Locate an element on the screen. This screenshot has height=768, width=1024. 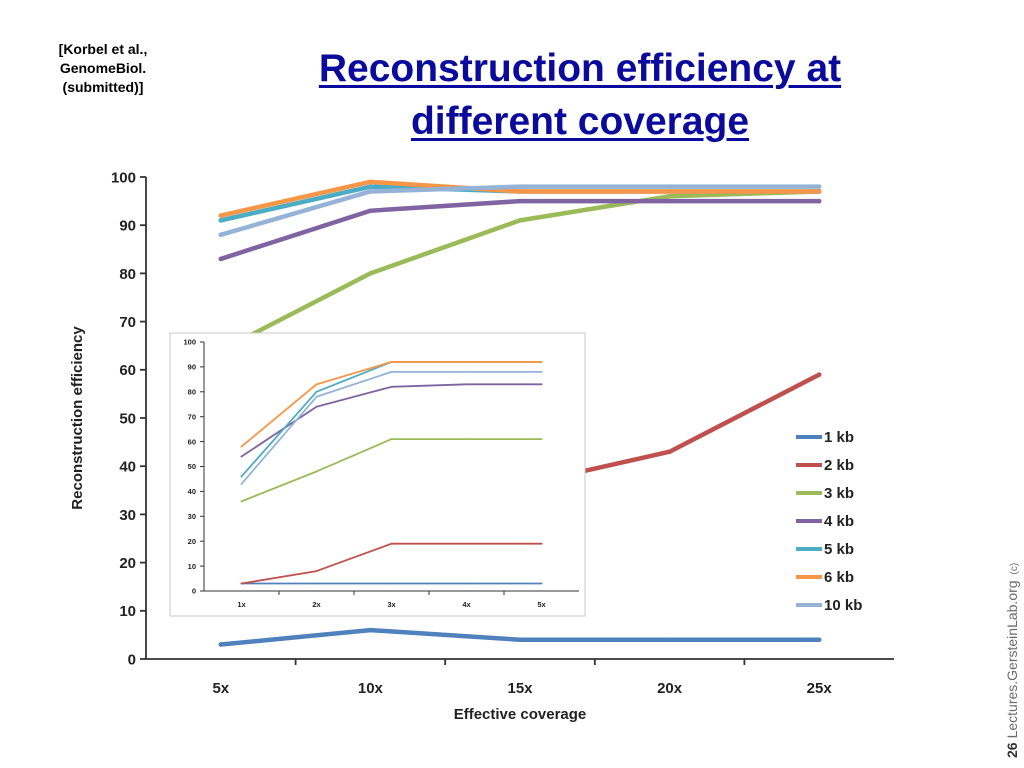
inset-y-tick-label: 30 is located at coordinates (192, 516).